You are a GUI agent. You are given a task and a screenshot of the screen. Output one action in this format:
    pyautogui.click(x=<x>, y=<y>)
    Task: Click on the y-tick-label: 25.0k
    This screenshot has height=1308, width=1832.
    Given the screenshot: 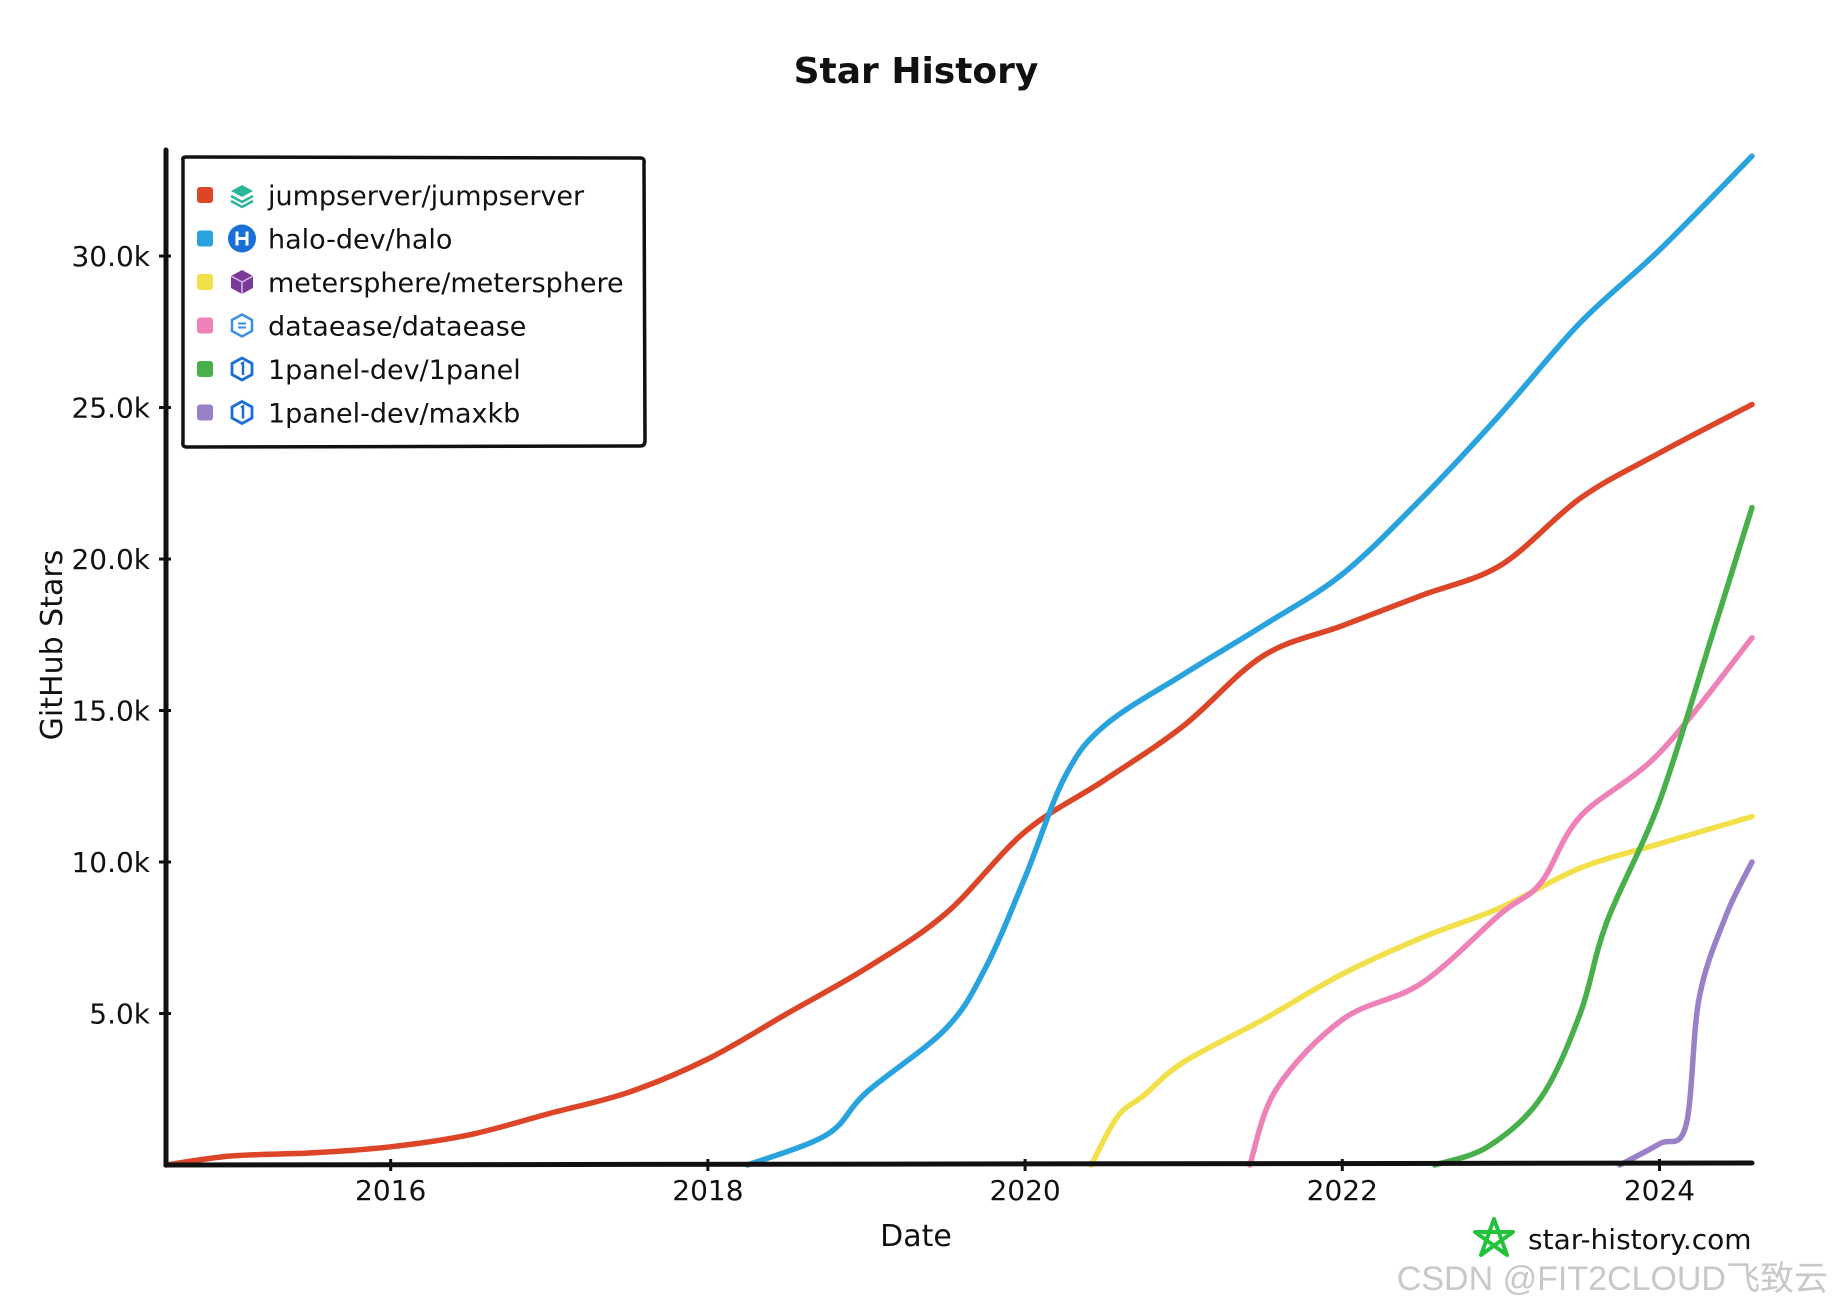 What is the action you would take?
    pyautogui.click(x=110, y=408)
    